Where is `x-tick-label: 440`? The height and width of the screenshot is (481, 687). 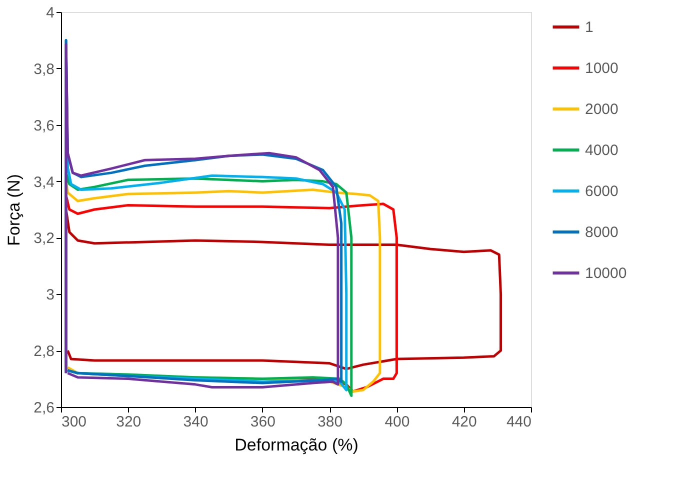
x-tick-label: 440 is located at coordinates (519, 422).